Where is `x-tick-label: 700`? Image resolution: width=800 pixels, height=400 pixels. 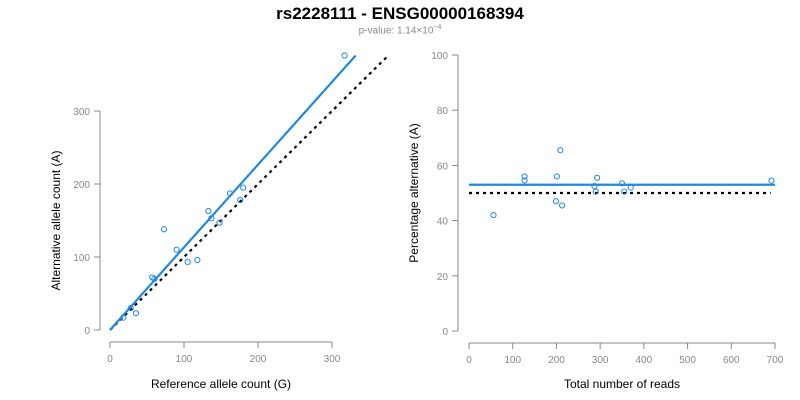
x-tick-label: 700 is located at coordinates (775, 360).